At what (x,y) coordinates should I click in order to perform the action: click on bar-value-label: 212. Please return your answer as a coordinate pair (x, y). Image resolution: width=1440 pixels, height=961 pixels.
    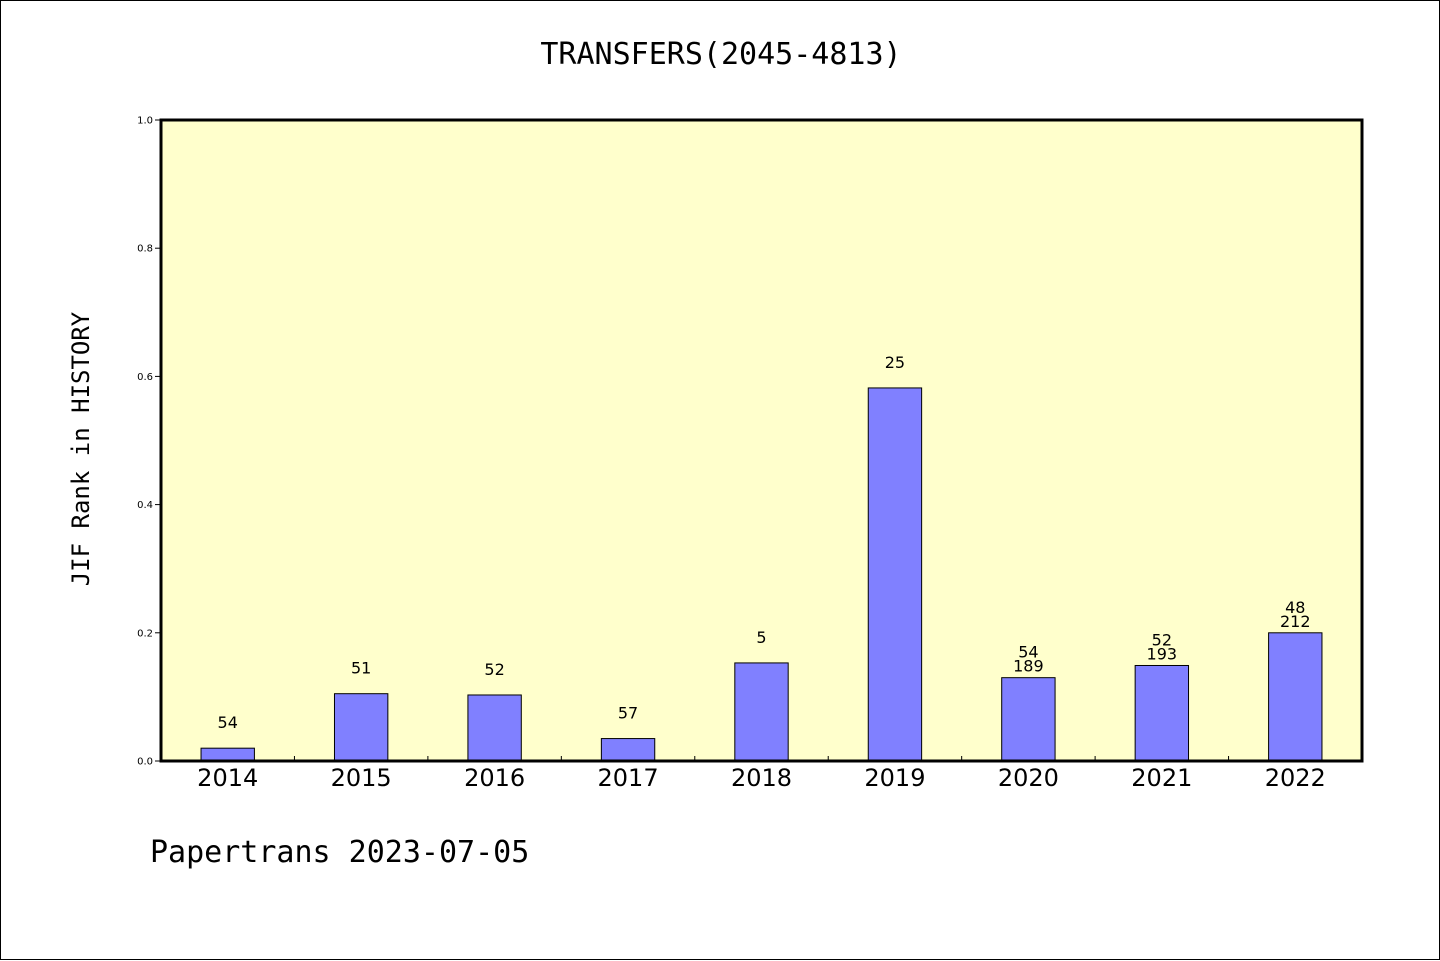
    Looking at the image, I should click on (1295, 621).